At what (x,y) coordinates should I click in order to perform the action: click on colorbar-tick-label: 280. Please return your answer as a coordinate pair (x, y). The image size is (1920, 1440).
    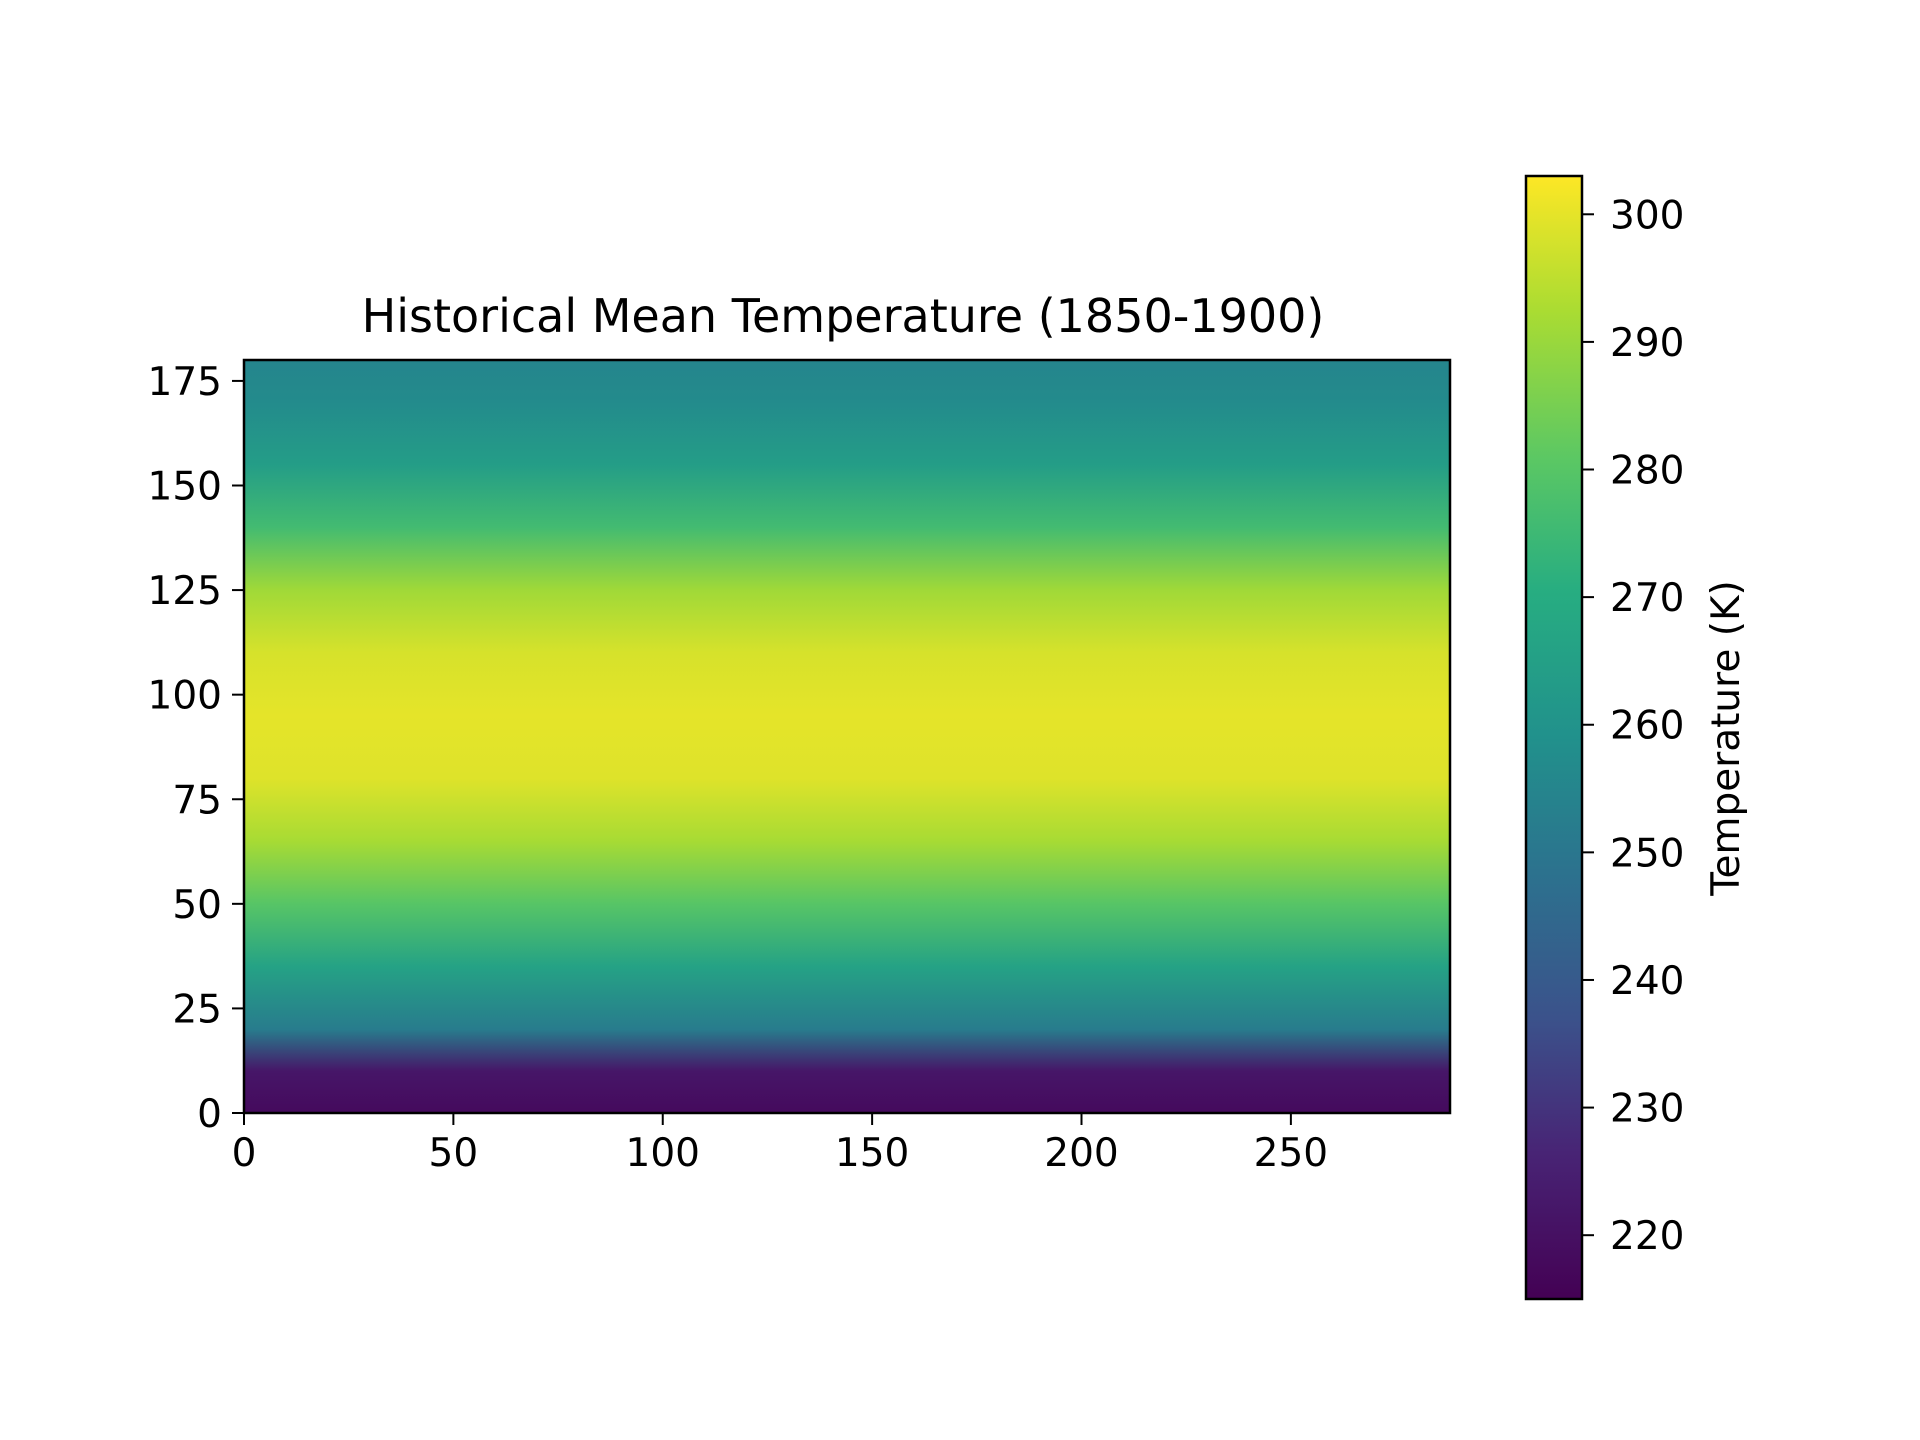
    Looking at the image, I should click on (1647, 471).